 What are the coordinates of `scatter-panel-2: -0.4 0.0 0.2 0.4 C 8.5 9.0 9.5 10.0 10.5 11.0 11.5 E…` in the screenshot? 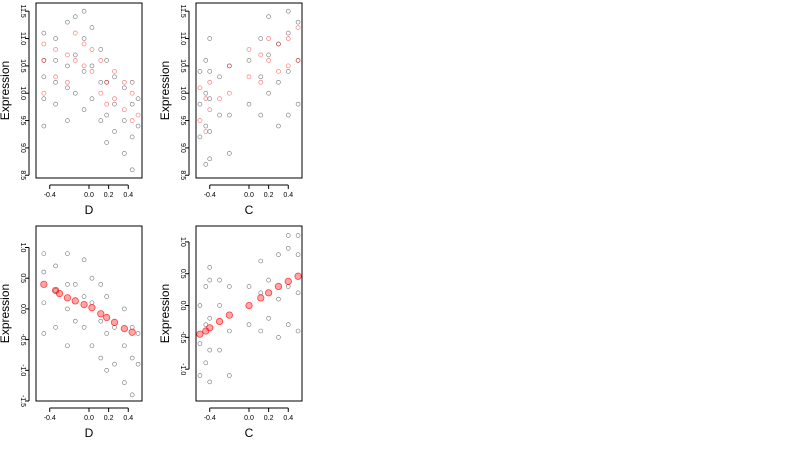 It's located at (230, 109).